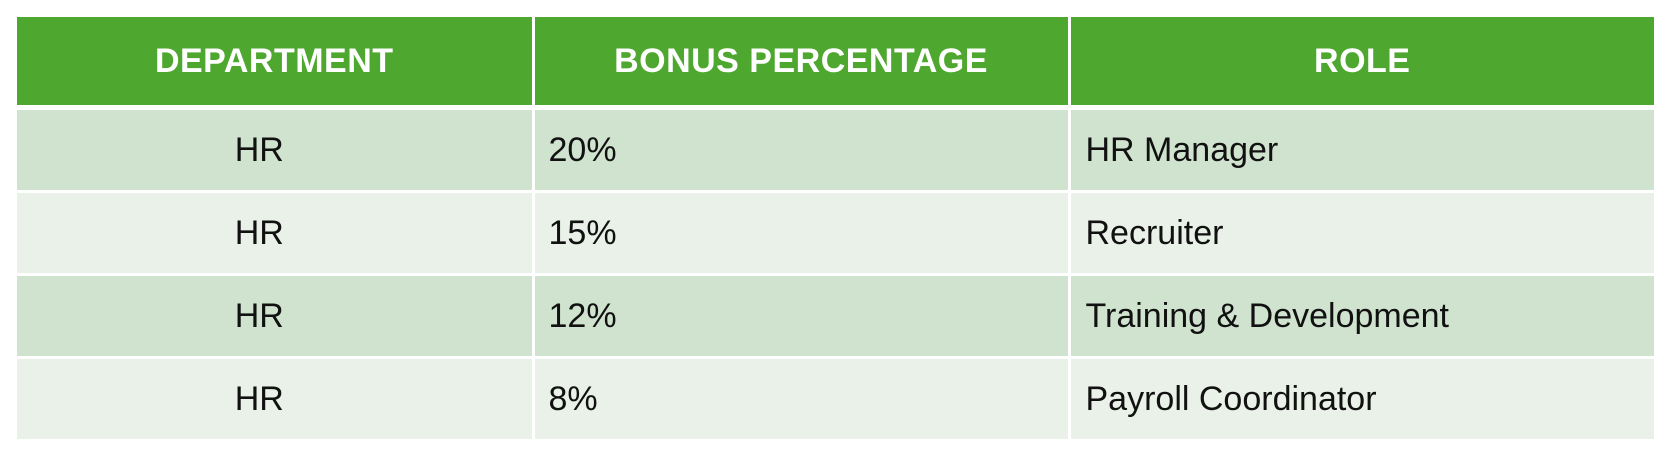 The image size is (1673, 452). Describe the element at coordinates (1361, 399) in the screenshot. I see `cell-role: Payroll Coordinator` at that location.